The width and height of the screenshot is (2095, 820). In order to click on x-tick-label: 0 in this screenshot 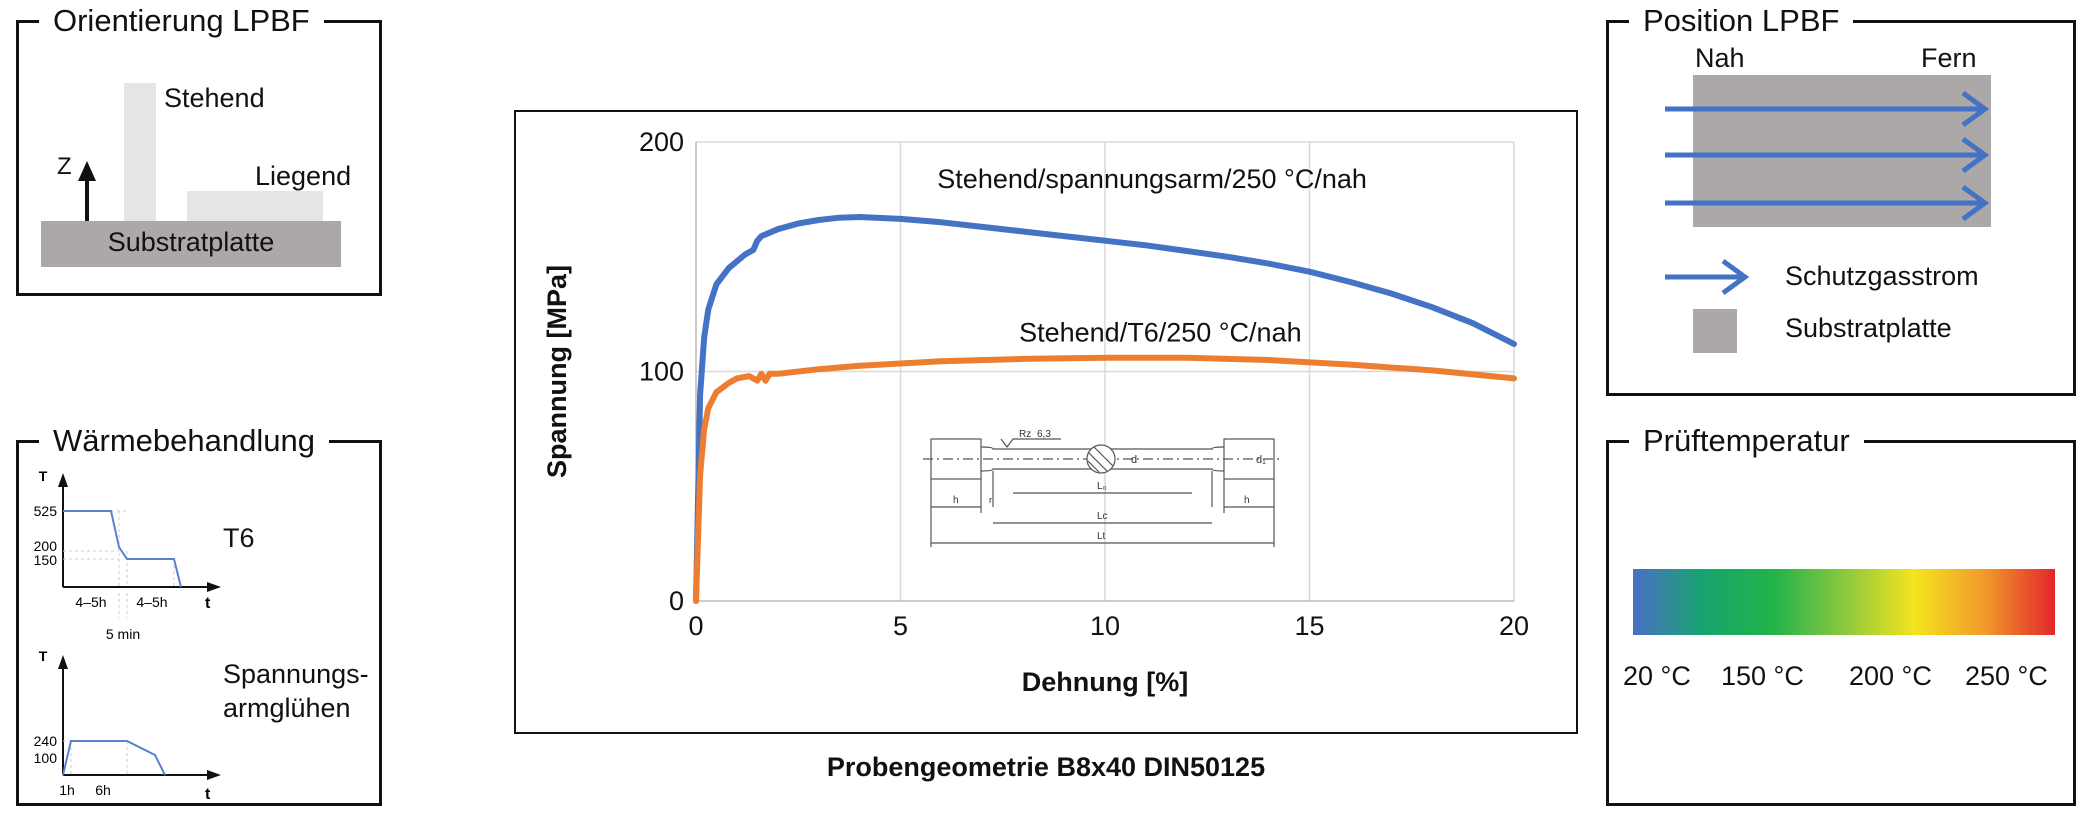, I will do `click(695, 626)`.